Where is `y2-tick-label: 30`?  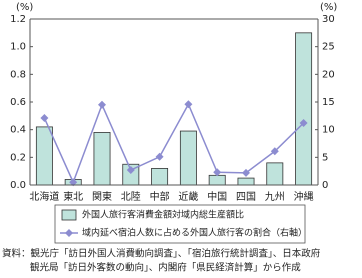
y2-tick-label: 30 is located at coordinates (328, 19).